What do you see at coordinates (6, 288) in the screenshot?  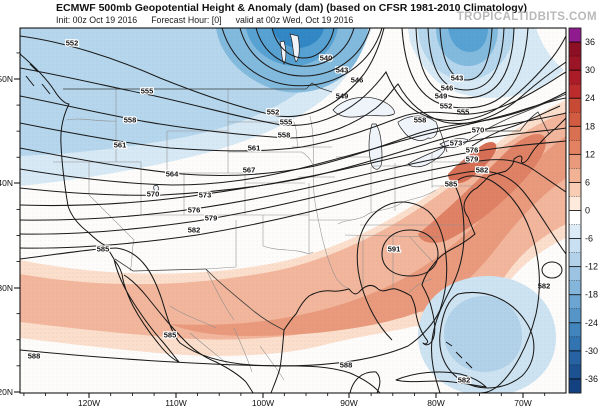 I see `lat-label: 30N` at bounding box center [6, 288].